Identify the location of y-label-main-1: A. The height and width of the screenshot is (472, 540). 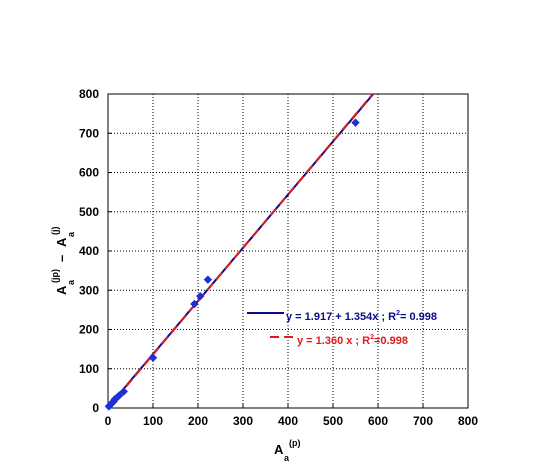
(61, 290).